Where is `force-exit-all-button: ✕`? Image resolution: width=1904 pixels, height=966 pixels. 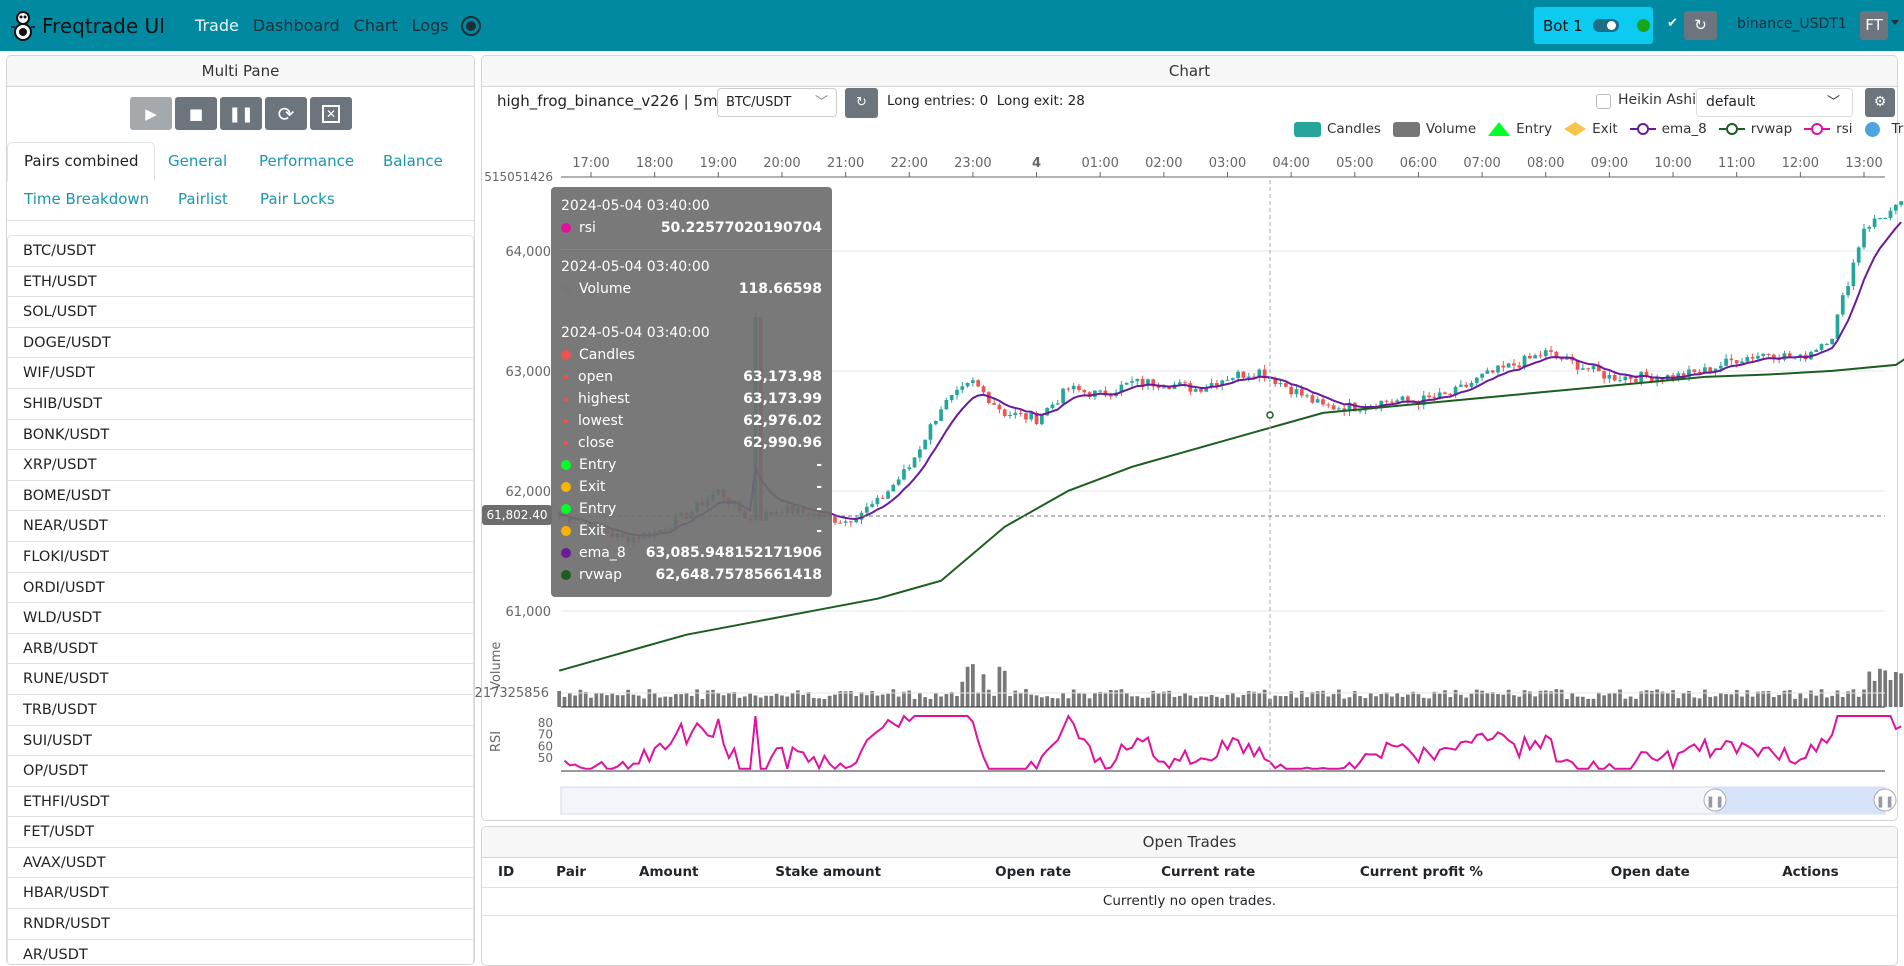 force-exit-all-button: ✕ is located at coordinates (331, 113).